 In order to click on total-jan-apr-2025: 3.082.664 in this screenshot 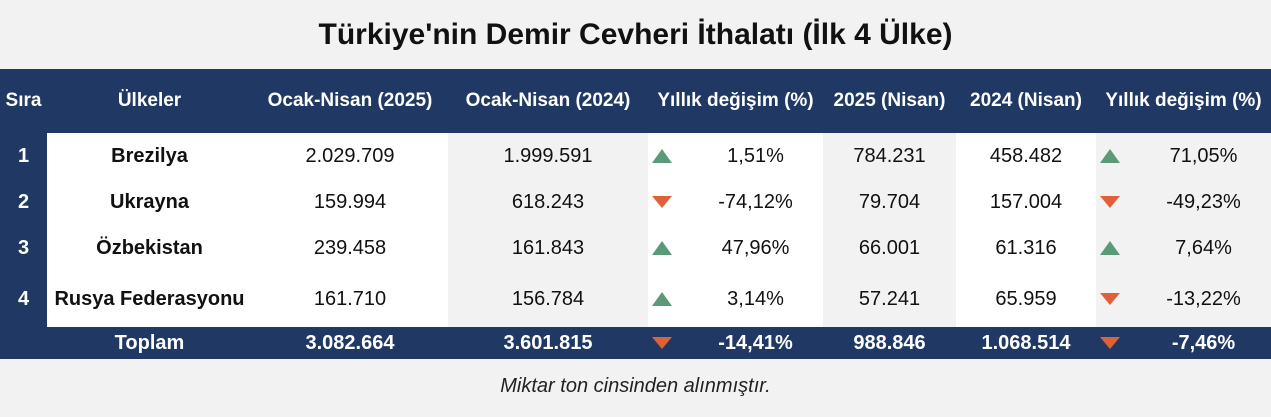, I will do `click(350, 343)`.